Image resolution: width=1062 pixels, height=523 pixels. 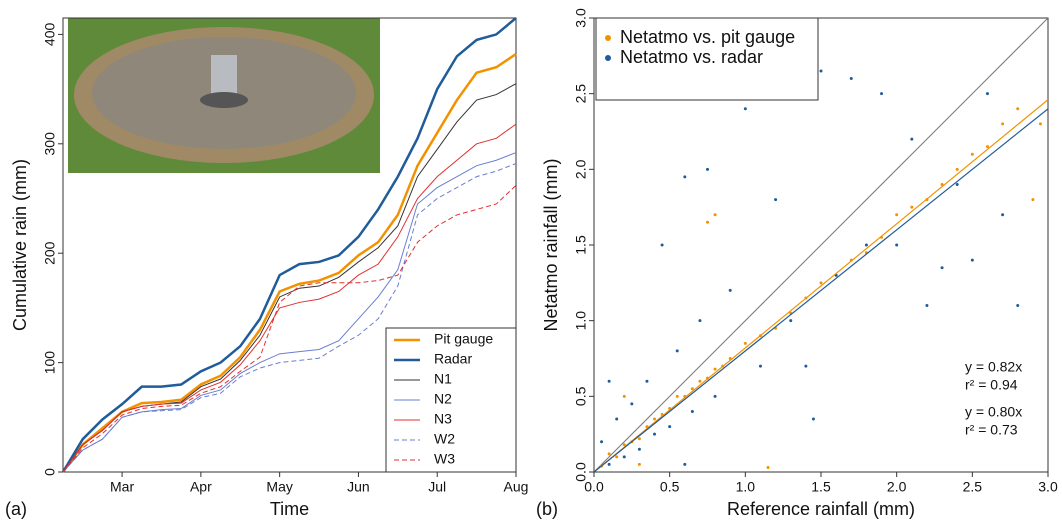 I want to click on photo-inset, so click(x=224, y=95).